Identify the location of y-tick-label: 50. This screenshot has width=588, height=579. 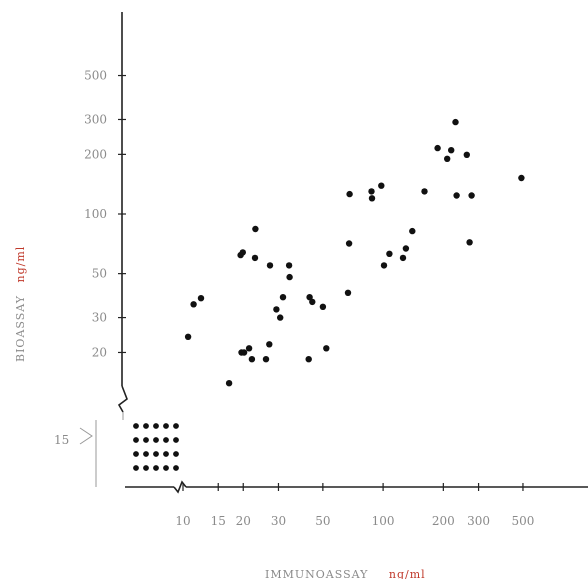
(99, 274).